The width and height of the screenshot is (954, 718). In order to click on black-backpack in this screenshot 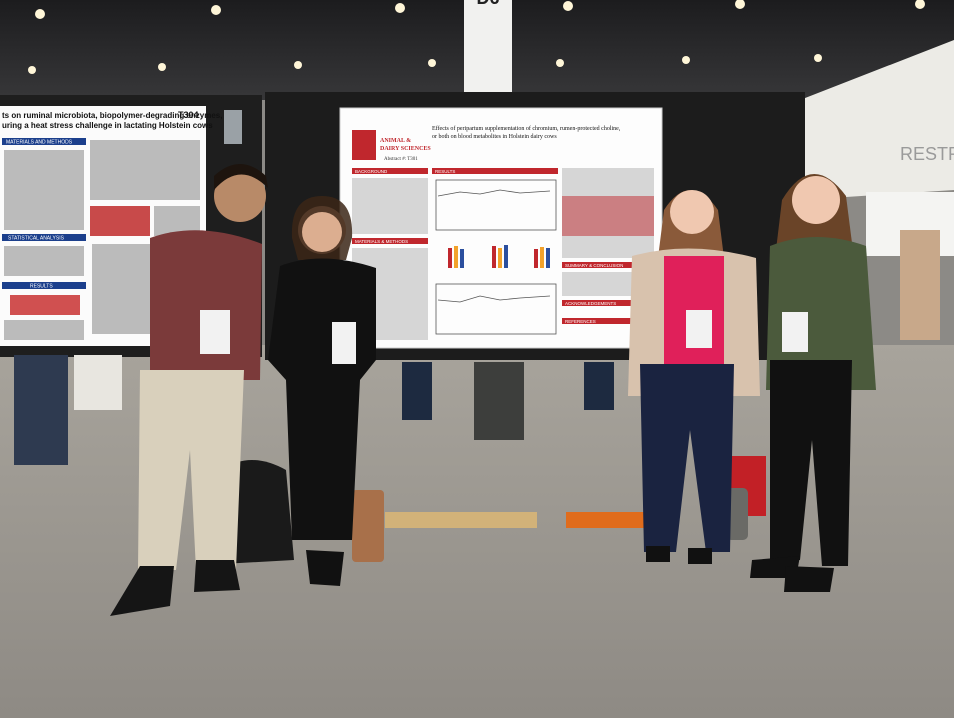, I will do `click(258, 512)`.